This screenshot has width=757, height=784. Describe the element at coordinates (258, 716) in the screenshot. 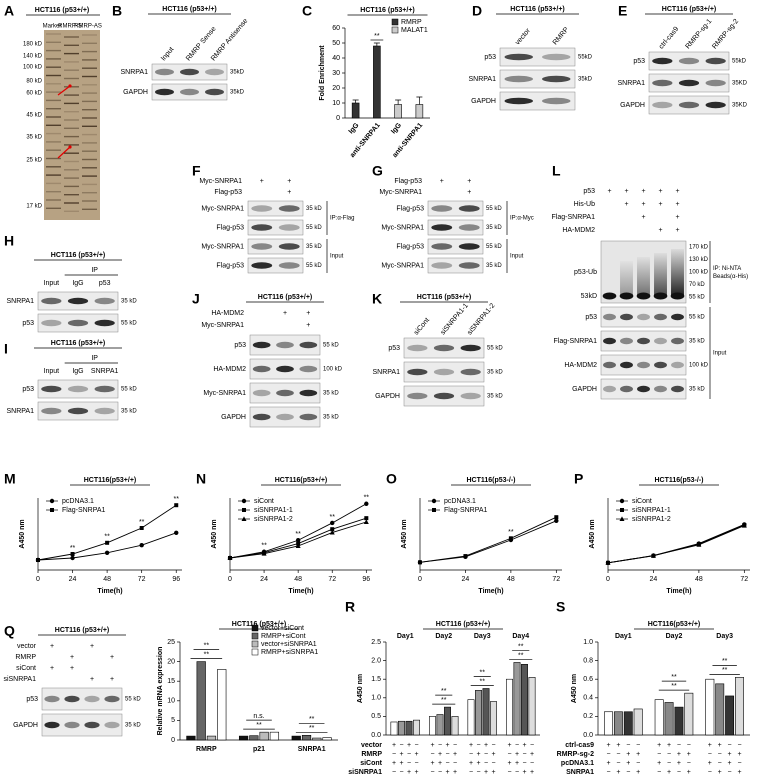

I see `significance: n.s.` at that location.